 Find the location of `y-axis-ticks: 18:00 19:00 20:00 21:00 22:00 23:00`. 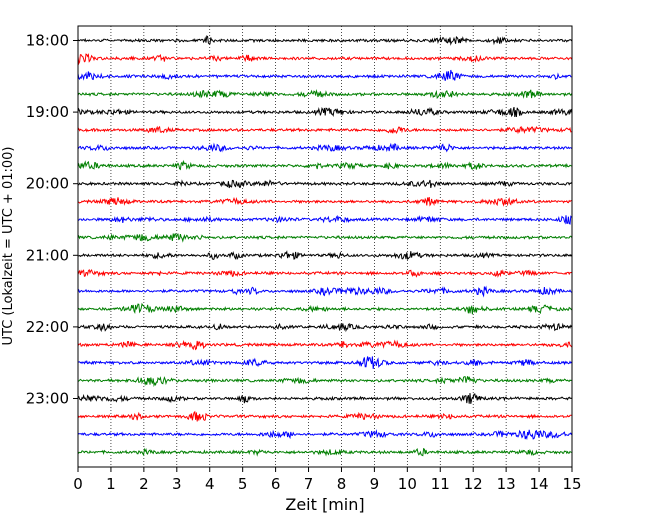

y-axis-ticks: 18:00 19:00 20:00 21:00 22:00 23:00 is located at coordinates (52, 220).